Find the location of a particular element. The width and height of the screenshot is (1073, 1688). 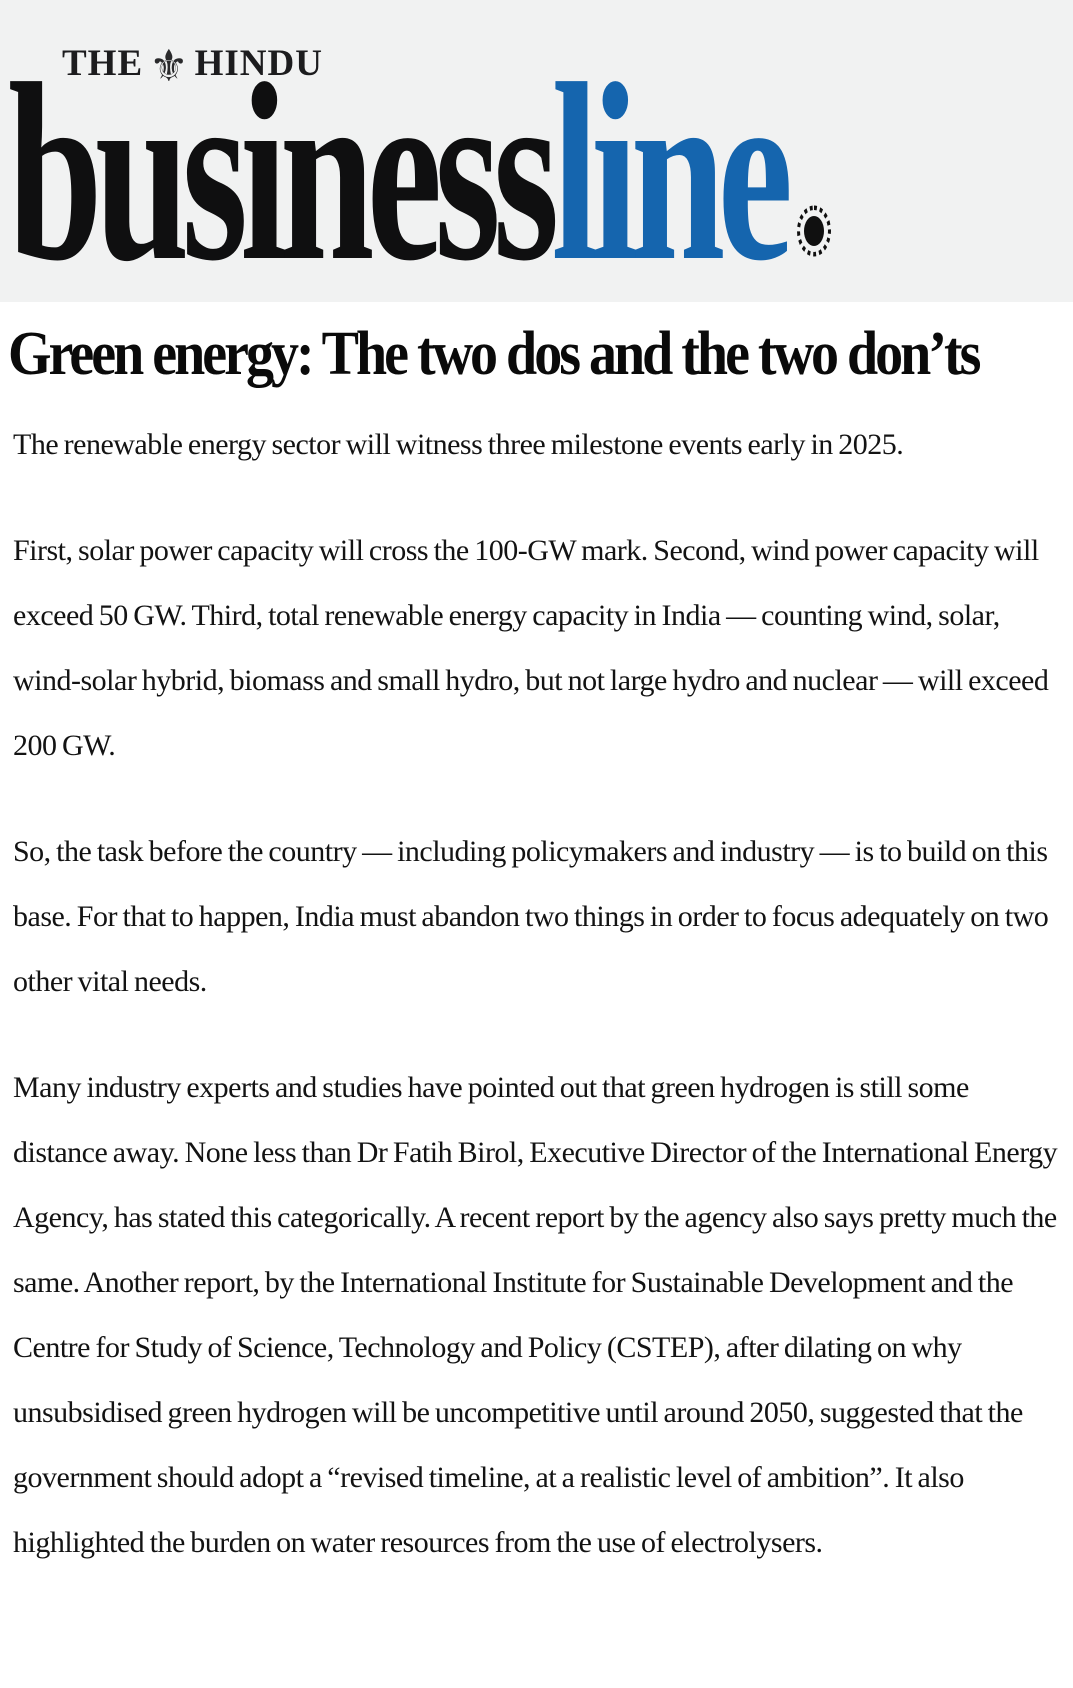

brand-business: business is located at coordinates (283, 166).